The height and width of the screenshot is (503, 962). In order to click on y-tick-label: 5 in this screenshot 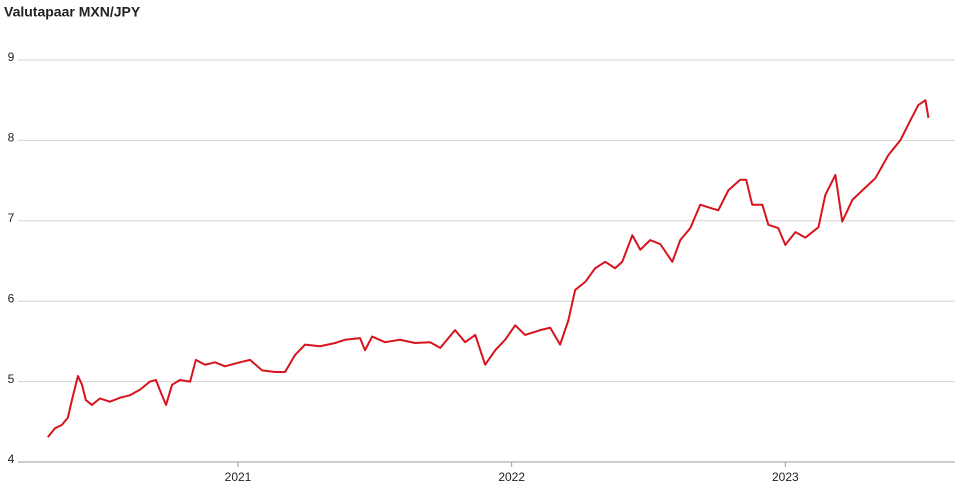, I will do `click(11, 379)`.